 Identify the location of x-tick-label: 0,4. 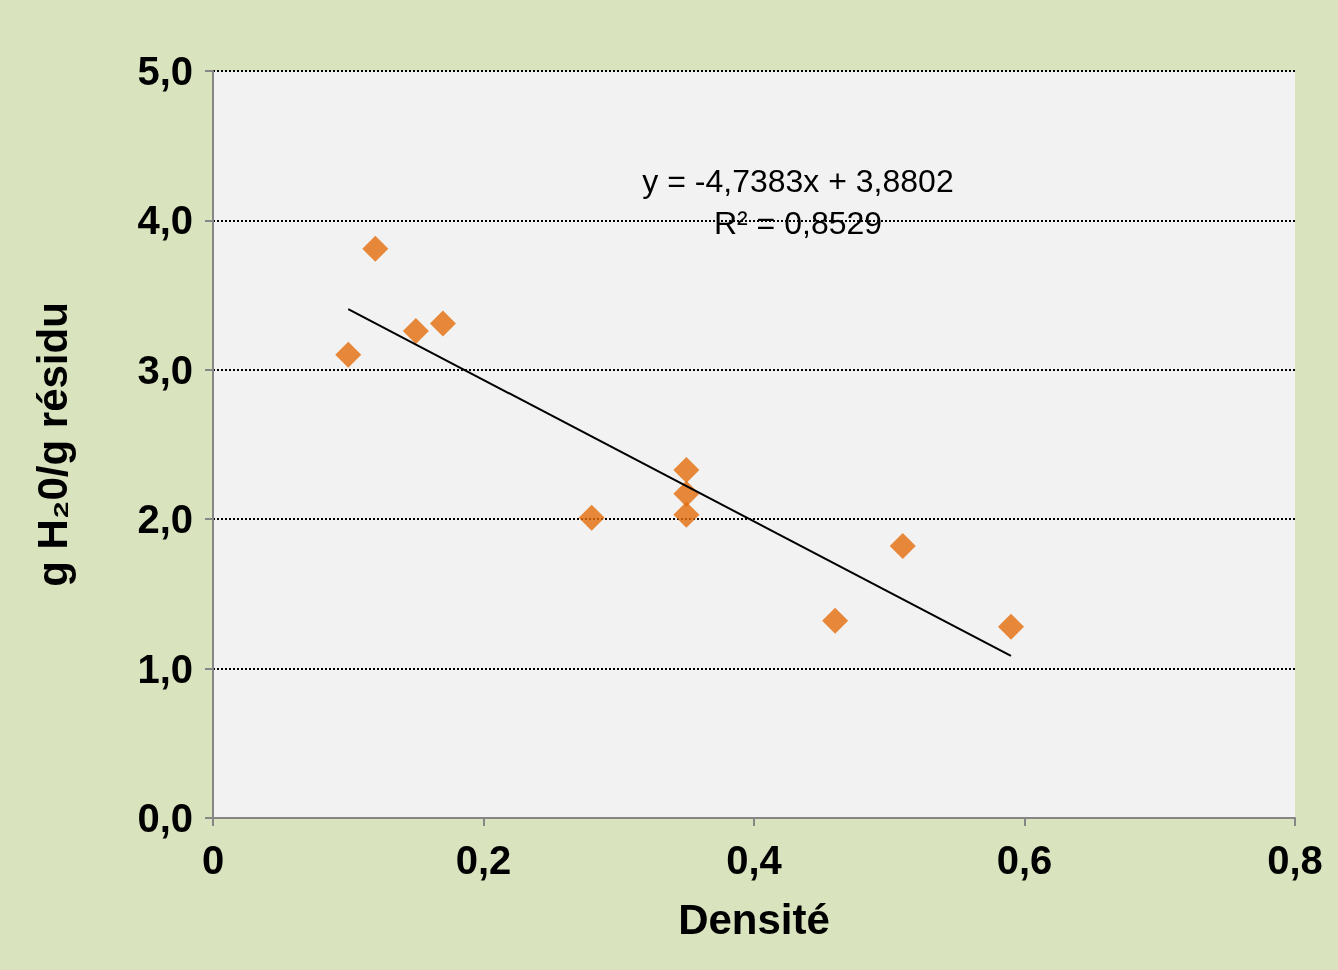
(754, 860).